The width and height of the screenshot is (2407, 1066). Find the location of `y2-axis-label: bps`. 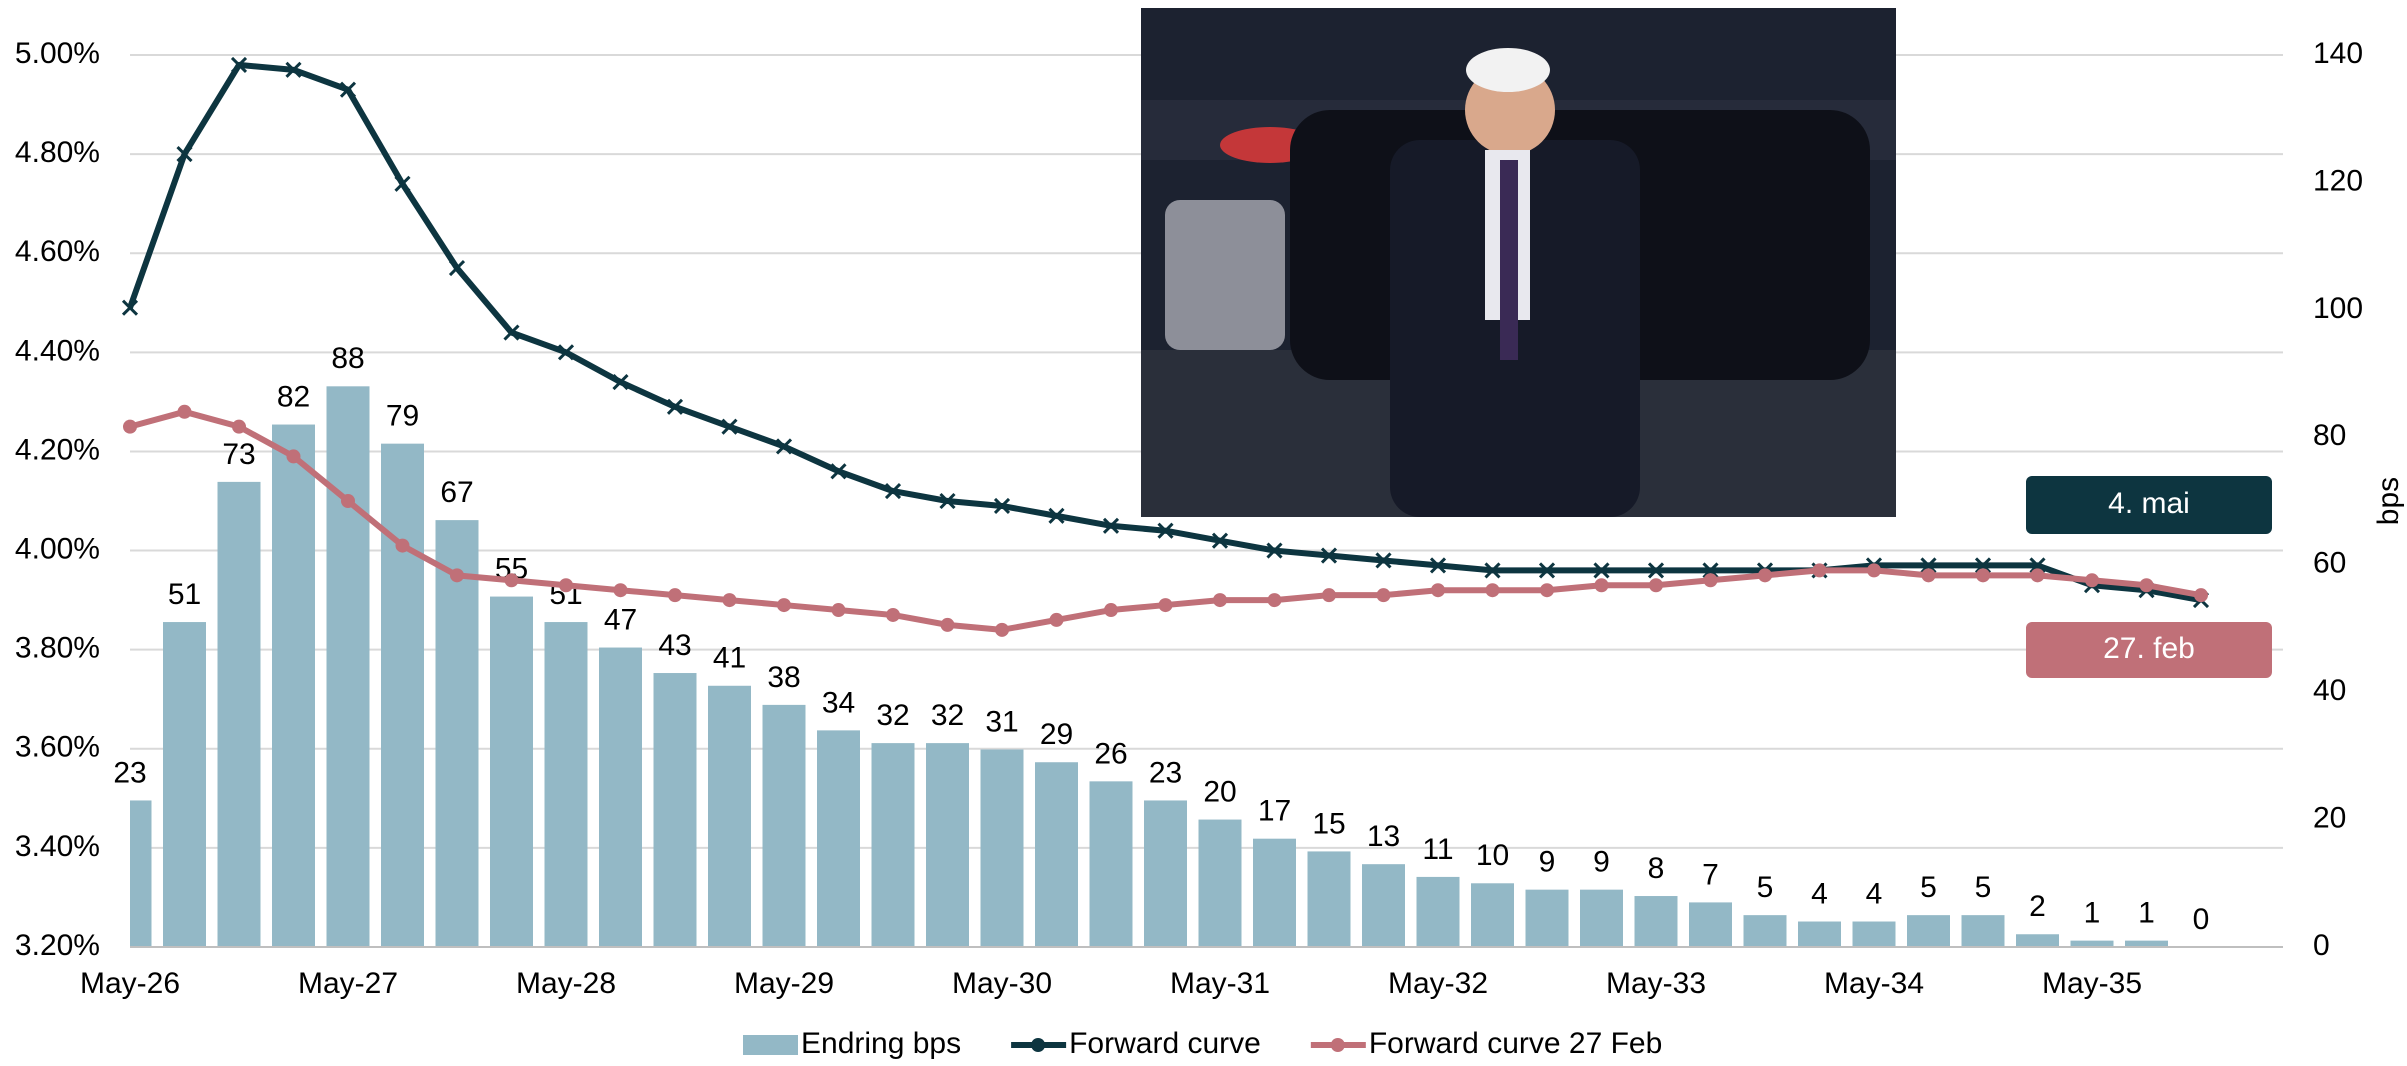

y2-axis-label: bps is located at coordinates (2388, 501).